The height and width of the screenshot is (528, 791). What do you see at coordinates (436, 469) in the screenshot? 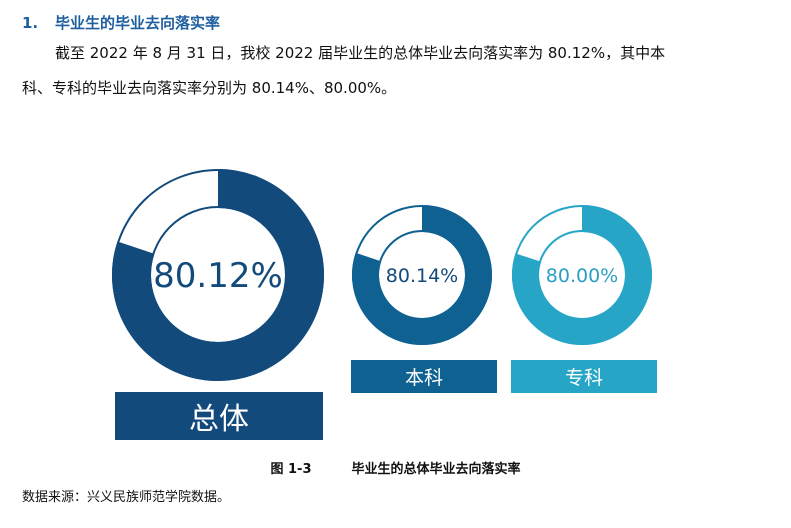
I see `figure-title: 毕业生的总体毕业去向落实率` at bounding box center [436, 469].